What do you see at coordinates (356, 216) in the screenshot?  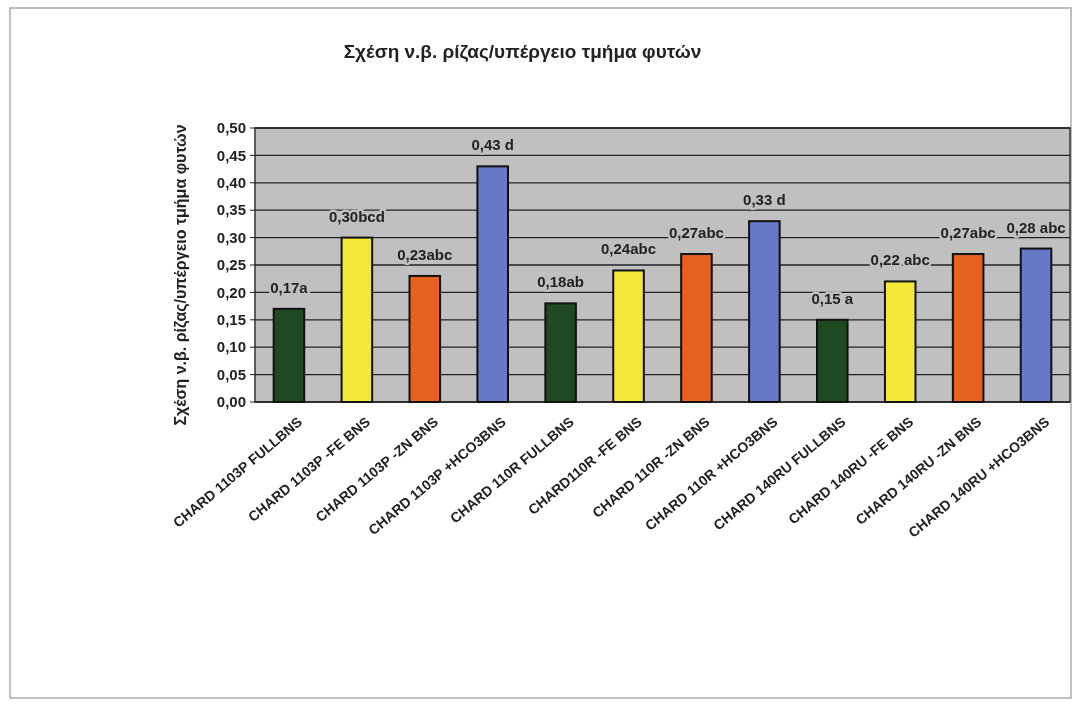 I see `data-label: 0,30bcd` at bounding box center [356, 216].